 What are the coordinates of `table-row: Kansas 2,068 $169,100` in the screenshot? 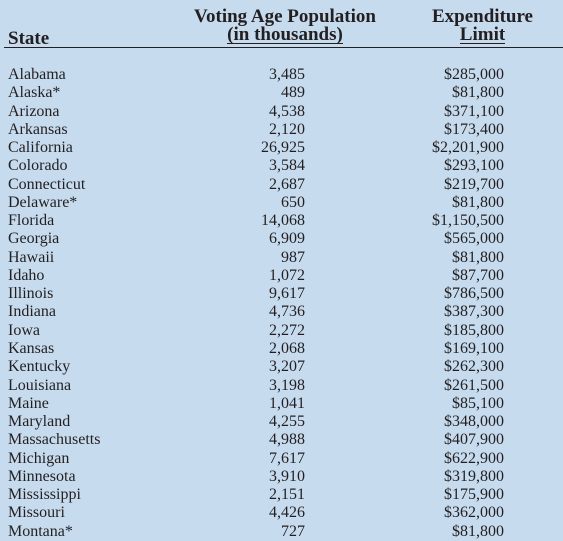 It's located at (281, 349).